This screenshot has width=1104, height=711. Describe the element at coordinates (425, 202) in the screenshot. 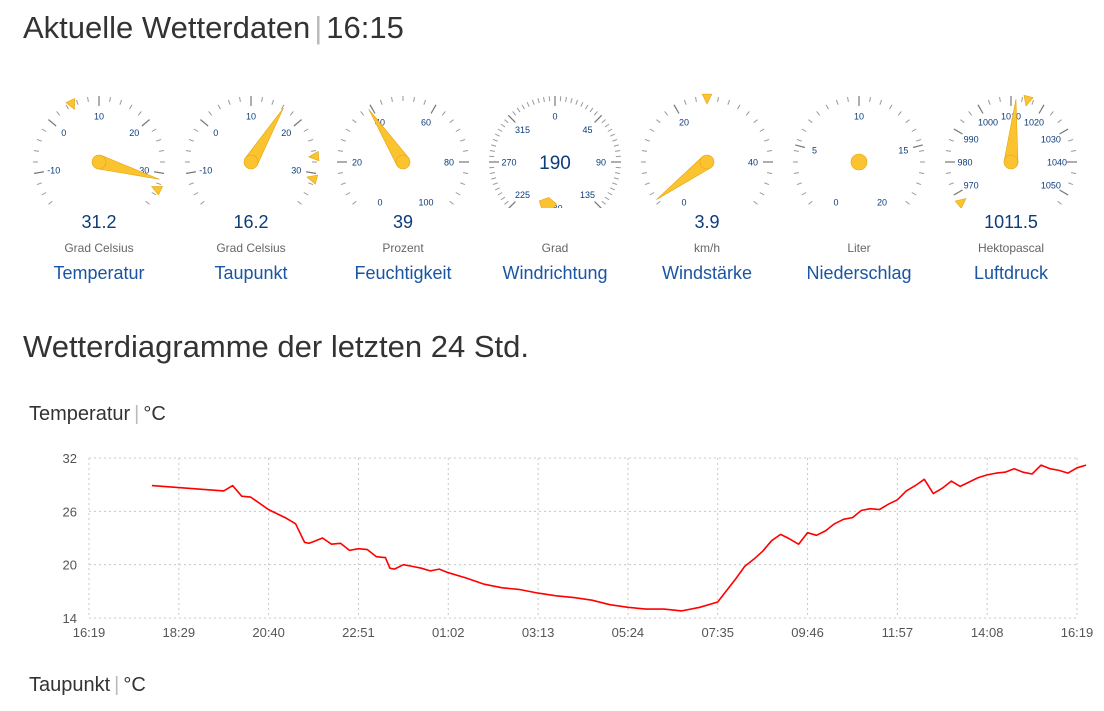

I see `gauge-tick-label: 100` at that location.